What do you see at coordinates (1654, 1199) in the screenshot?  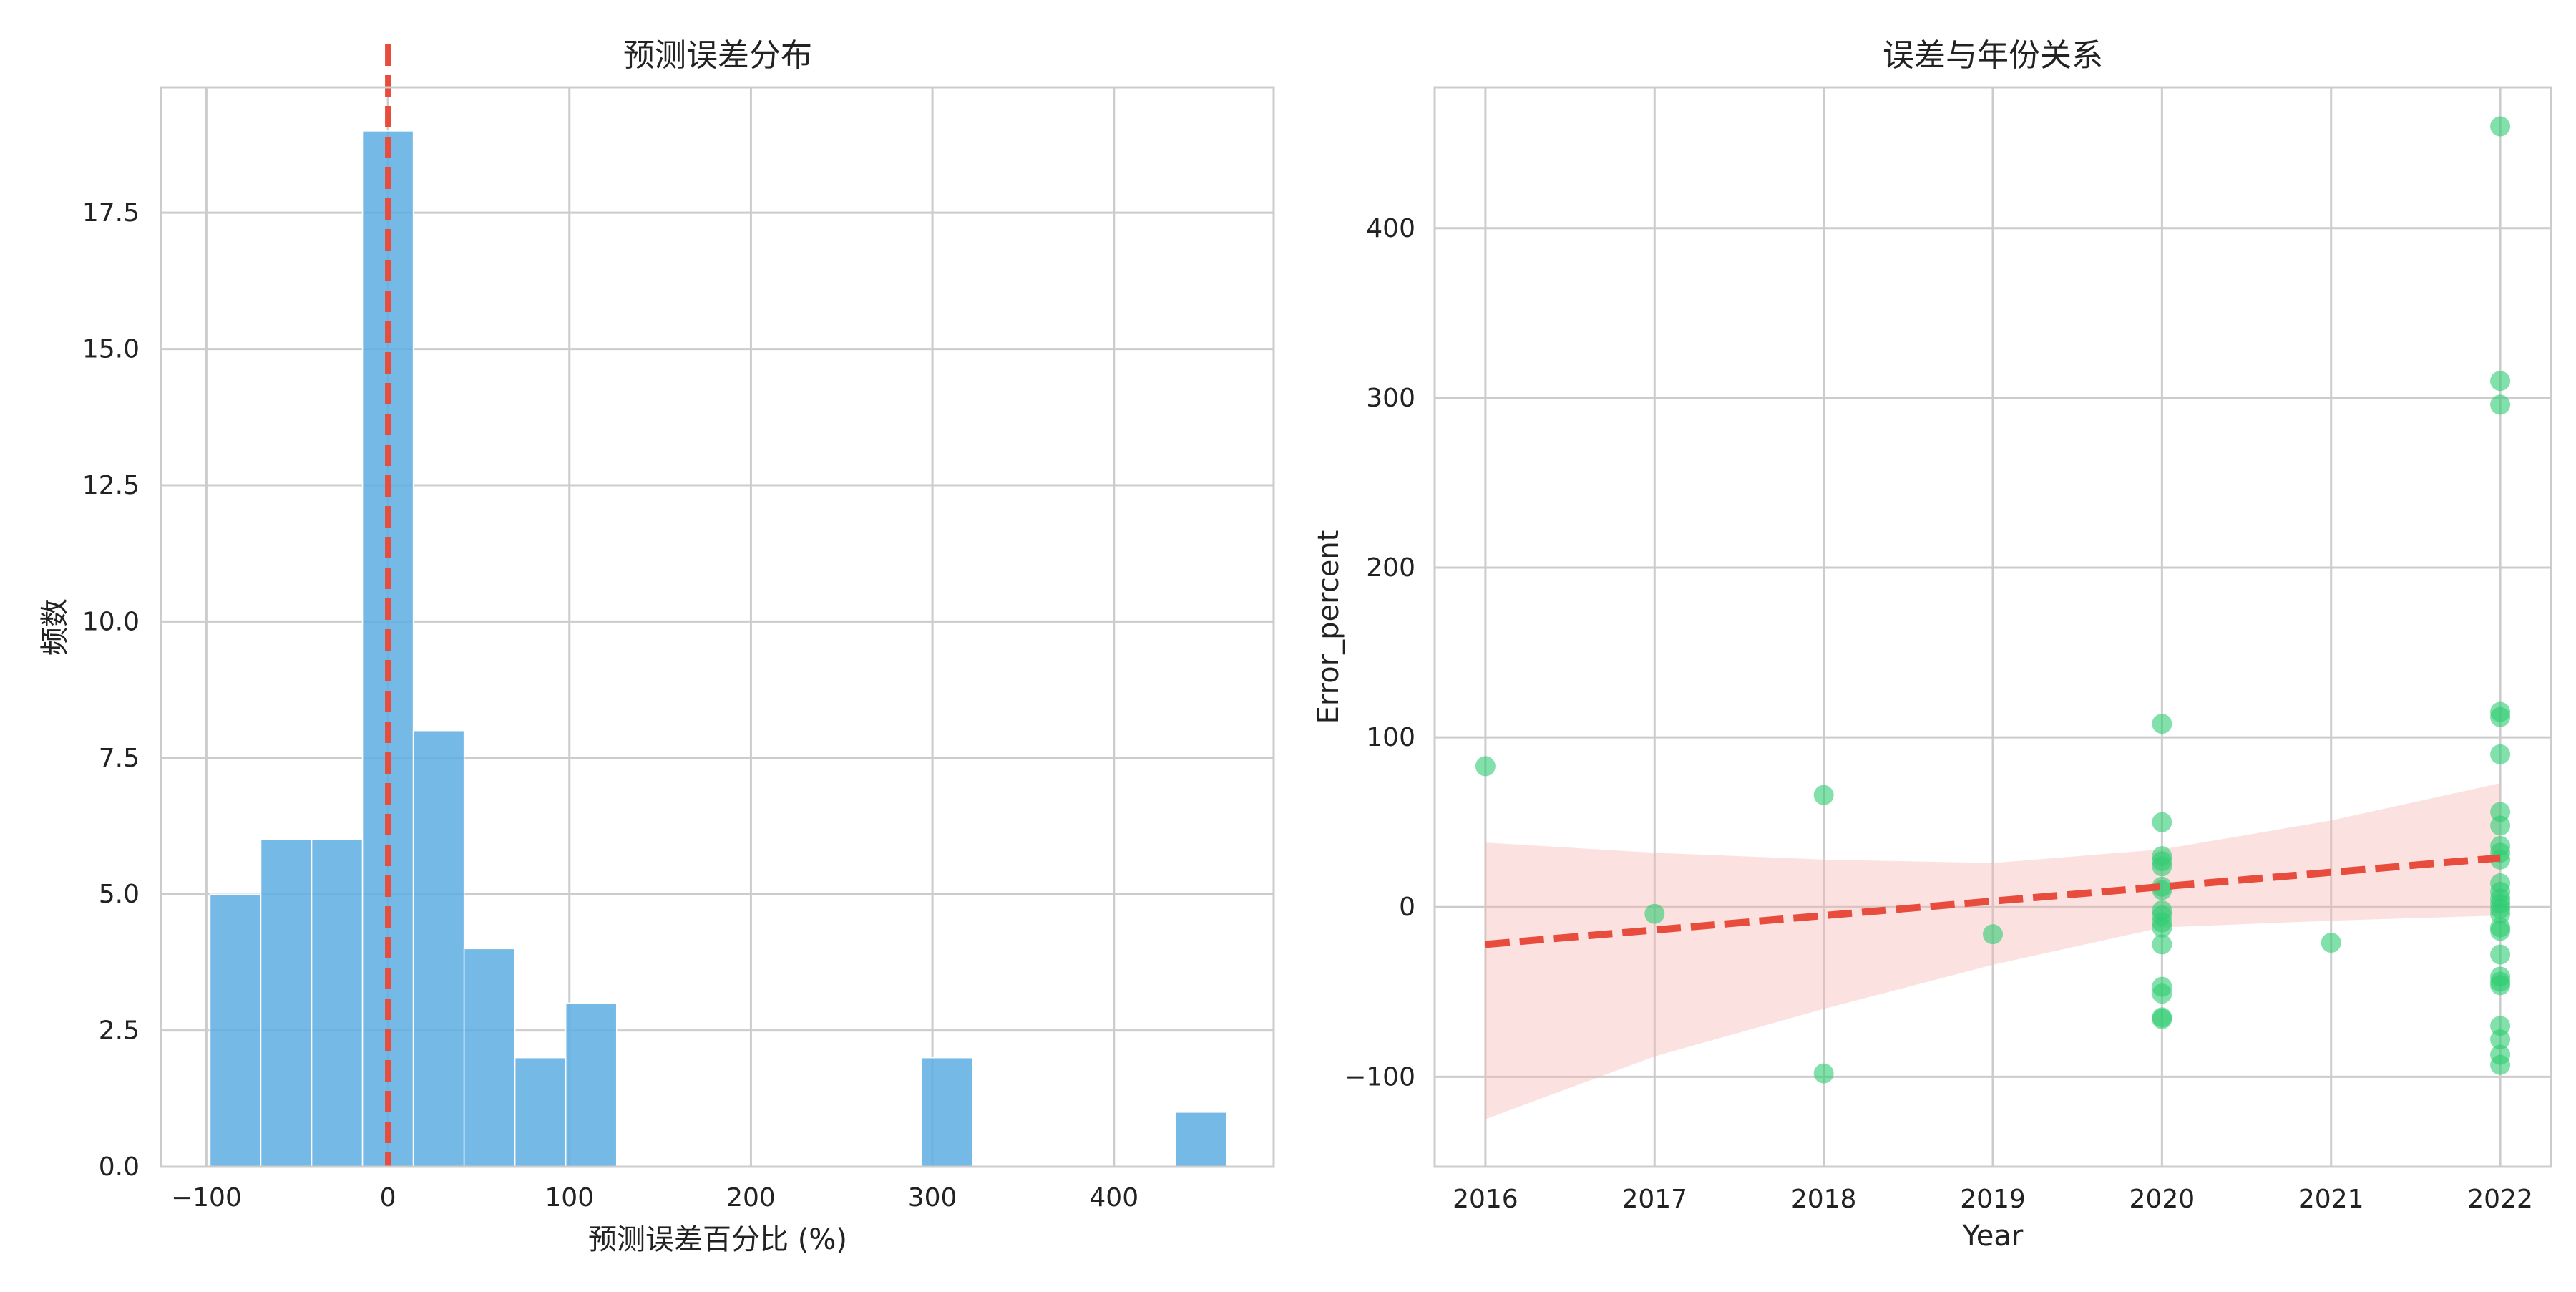 I see `scatter-x-tick-label: 2017` at bounding box center [1654, 1199].